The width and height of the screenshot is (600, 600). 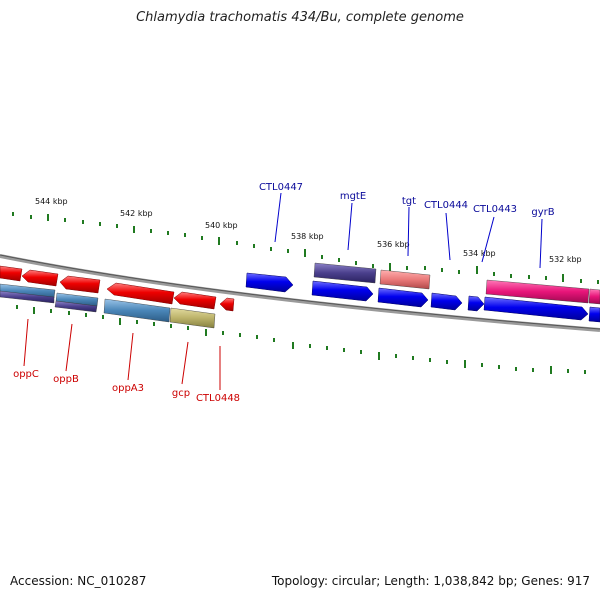 I want to click on accession-text: Accession: NC_010287, so click(x=78, y=581).